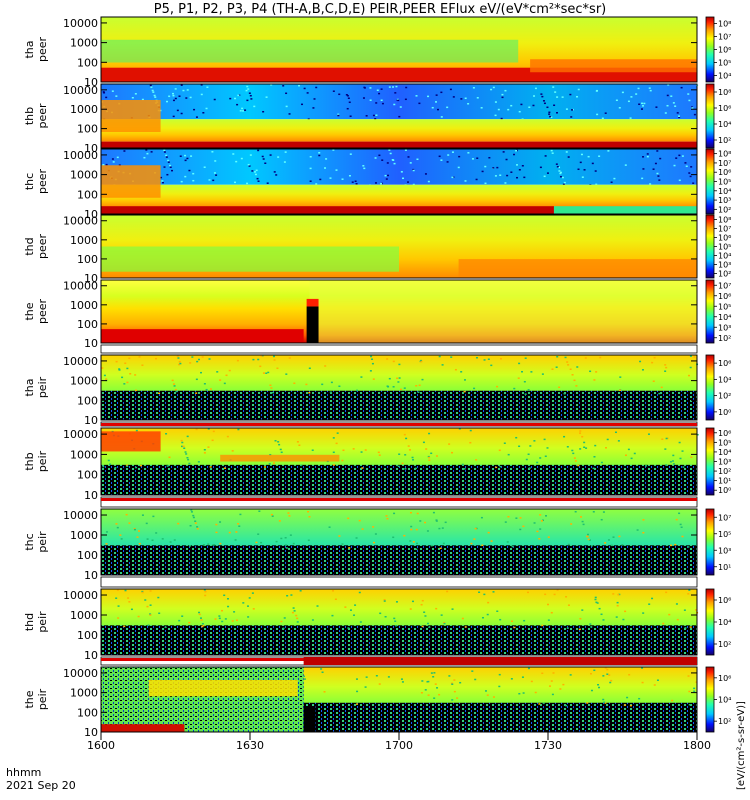 This screenshot has width=750, height=800. What do you see at coordinates (741, 745) in the screenshot?
I see `colorbar-unit-label: [eV/(cm²-s-sr-eV)]` at bounding box center [741, 745].